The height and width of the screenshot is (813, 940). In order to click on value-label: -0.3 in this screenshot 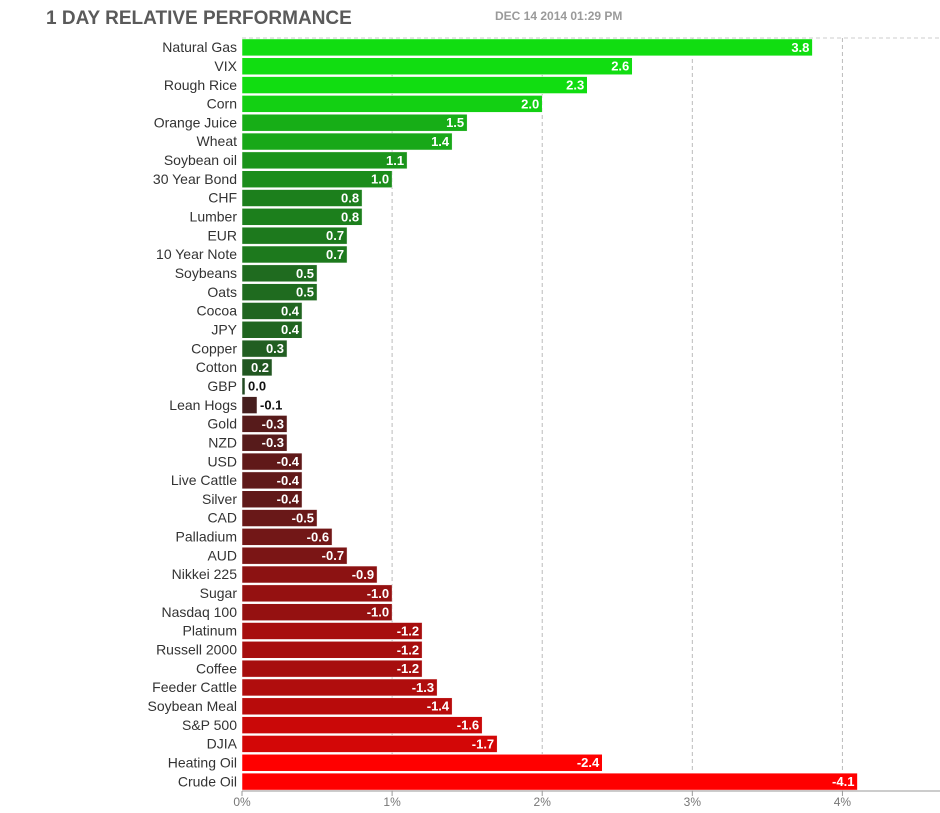, I will do `click(273, 442)`.